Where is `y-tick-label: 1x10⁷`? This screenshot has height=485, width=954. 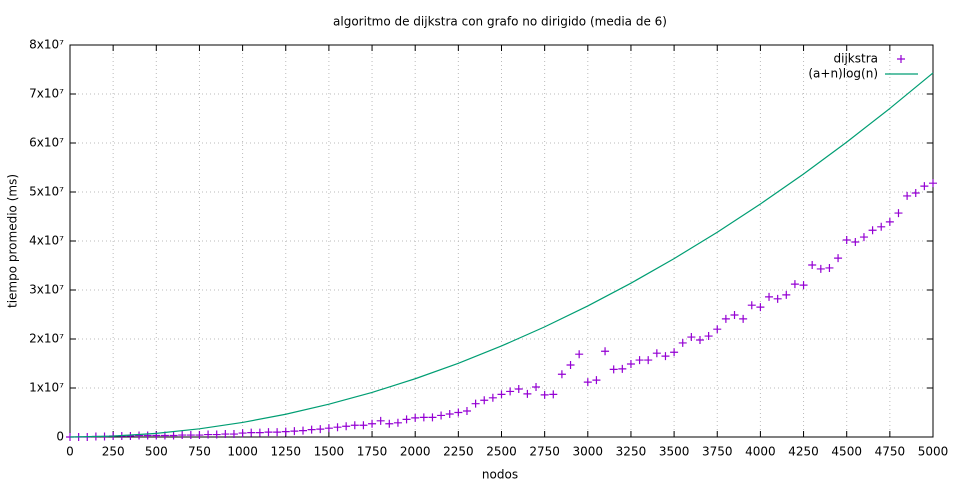 y-tick-label: 1x10⁷ is located at coordinates (46, 388).